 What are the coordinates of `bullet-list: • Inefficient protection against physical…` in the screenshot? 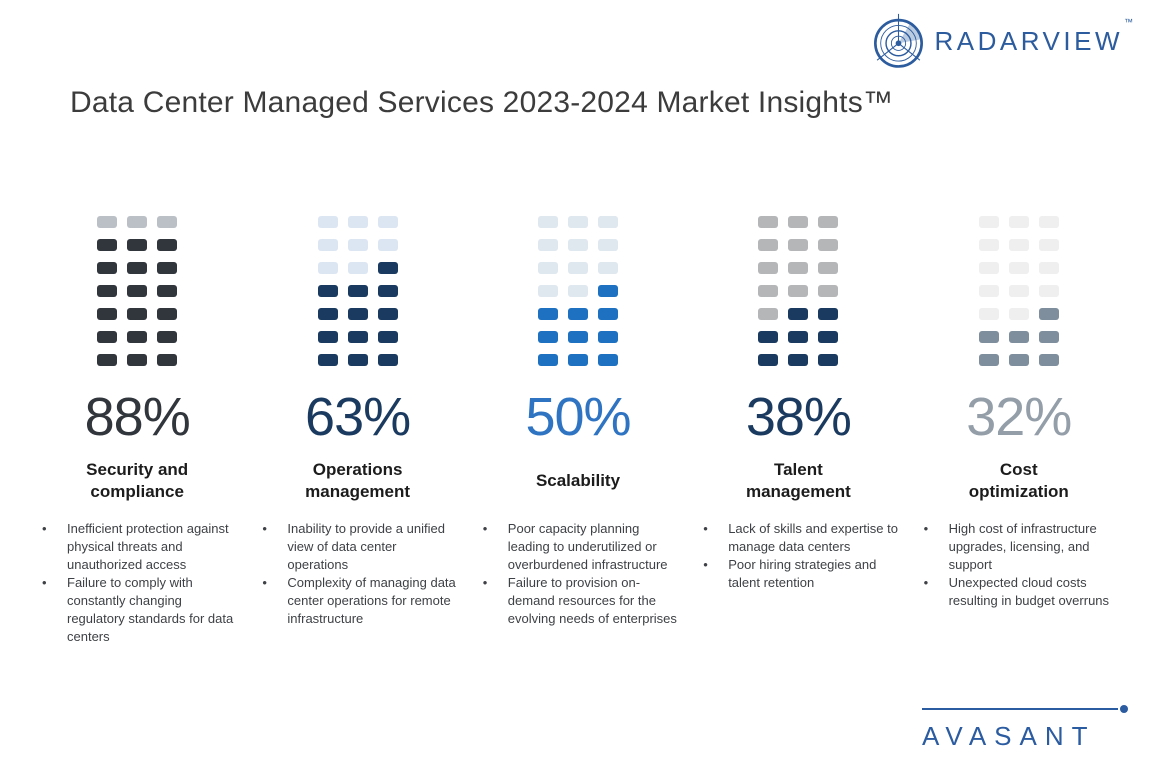 It's located at (137, 583).